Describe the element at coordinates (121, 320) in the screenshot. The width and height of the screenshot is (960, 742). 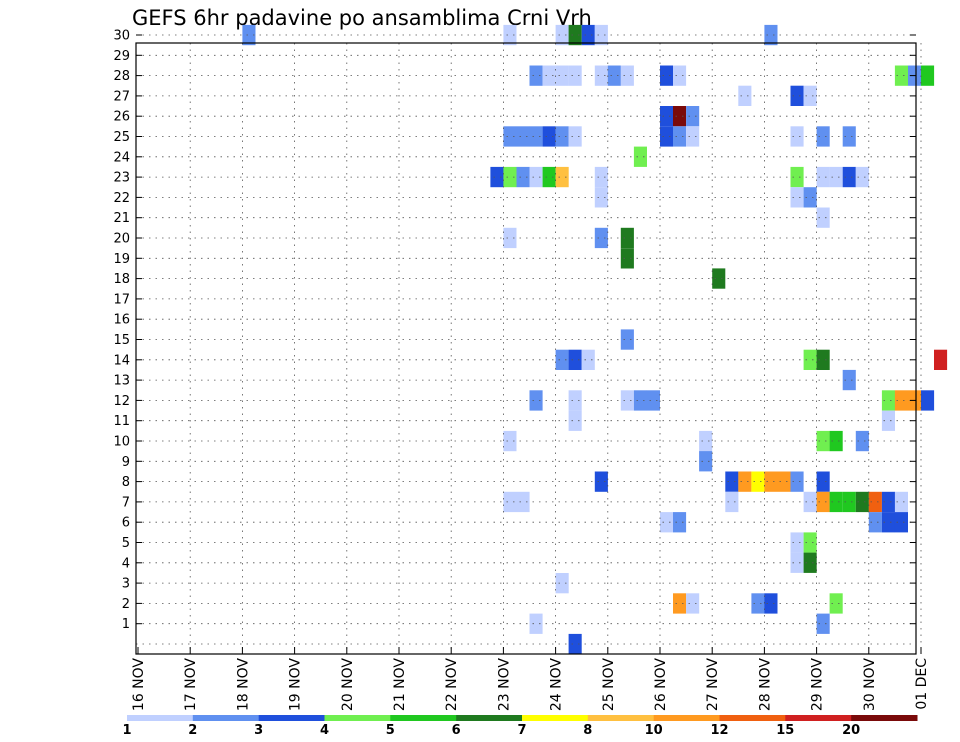
I see `y-tick-label: 16` at that location.